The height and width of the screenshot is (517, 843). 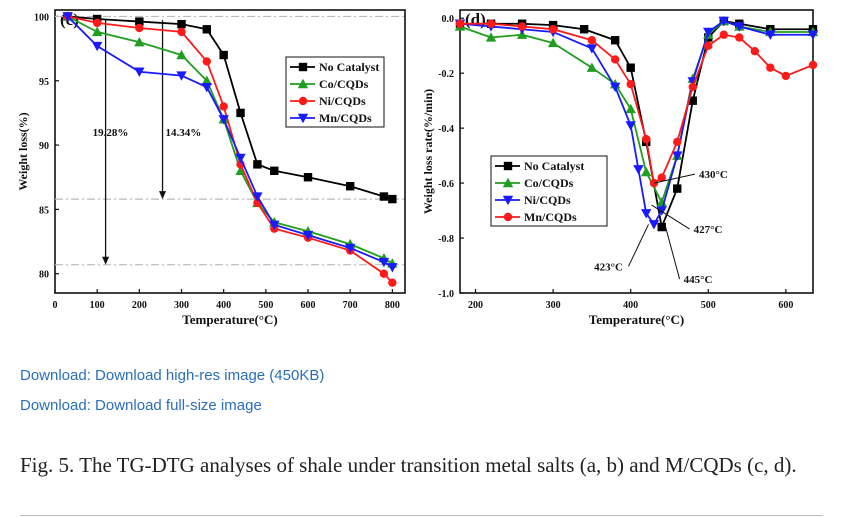 I want to click on panel-0-y-axis-label: Weight loss(%), so click(x=23, y=151).